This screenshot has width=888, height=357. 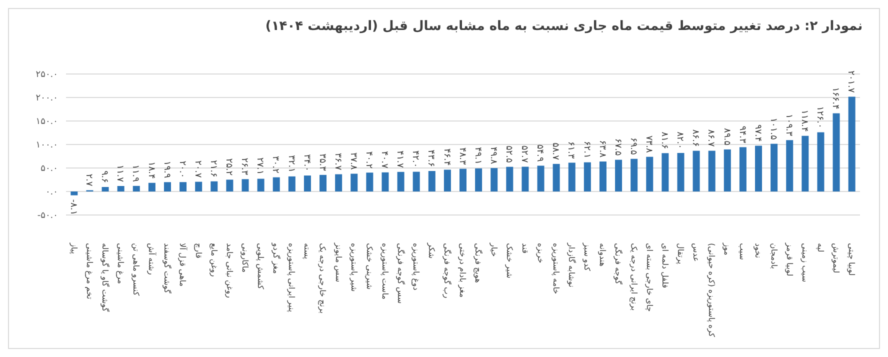 What do you see at coordinates (540, 253) in the screenshot?
I see `x-tick-label: خربزه` at bounding box center [540, 253].